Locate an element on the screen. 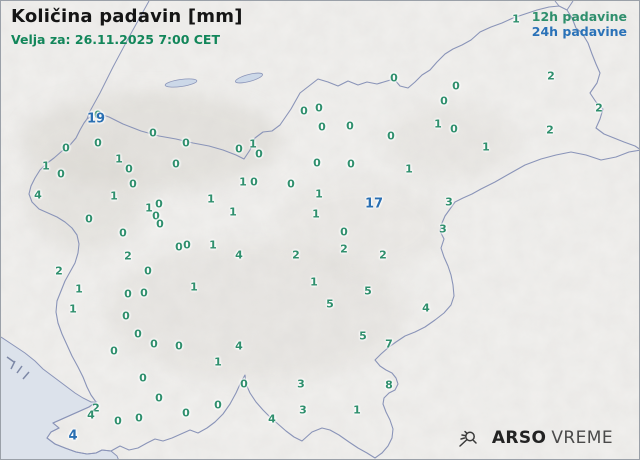  station-value-24h: 19 is located at coordinates (96, 119).